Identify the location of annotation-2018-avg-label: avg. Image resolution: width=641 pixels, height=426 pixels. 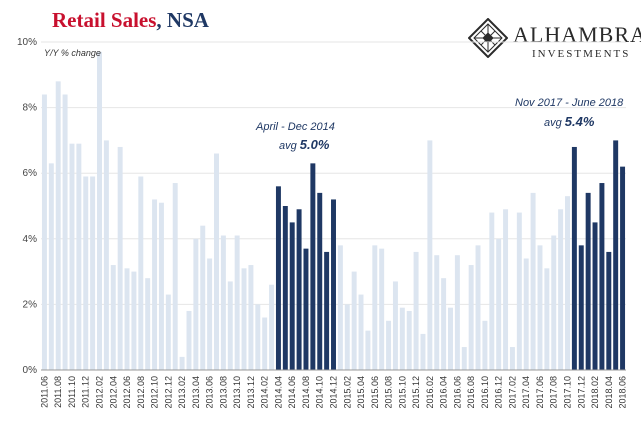
(554, 123).